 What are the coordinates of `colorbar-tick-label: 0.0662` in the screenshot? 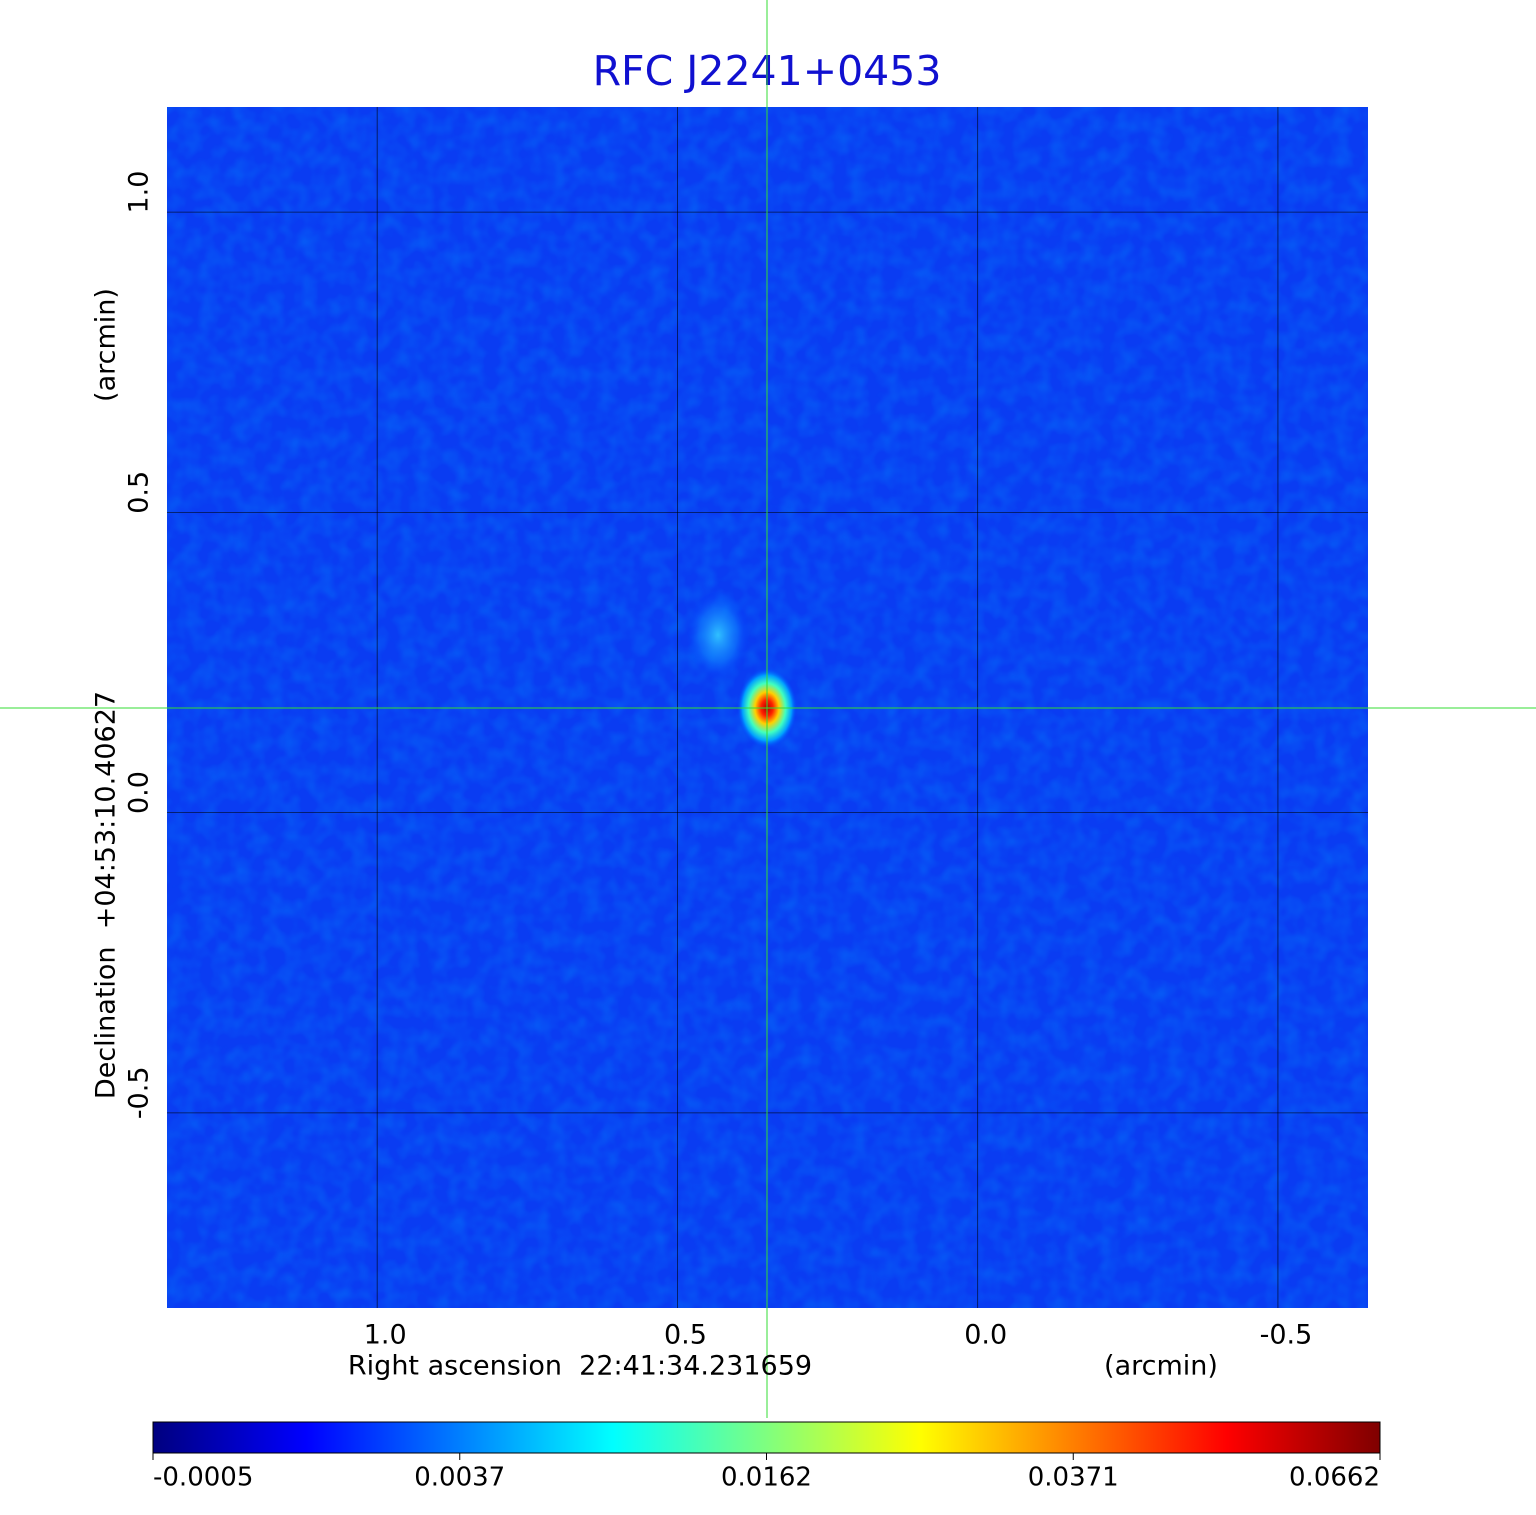 It's located at (1334, 1478).